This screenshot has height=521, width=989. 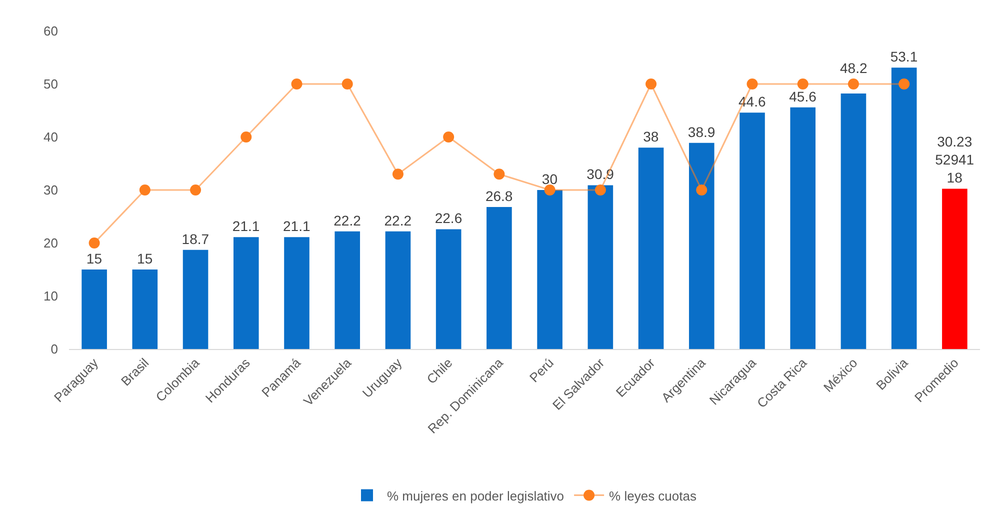 What do you see at coordinates (54, 349) in the screenshot?
I see `y-tick-label: 0` at bounding box center [54, 349].